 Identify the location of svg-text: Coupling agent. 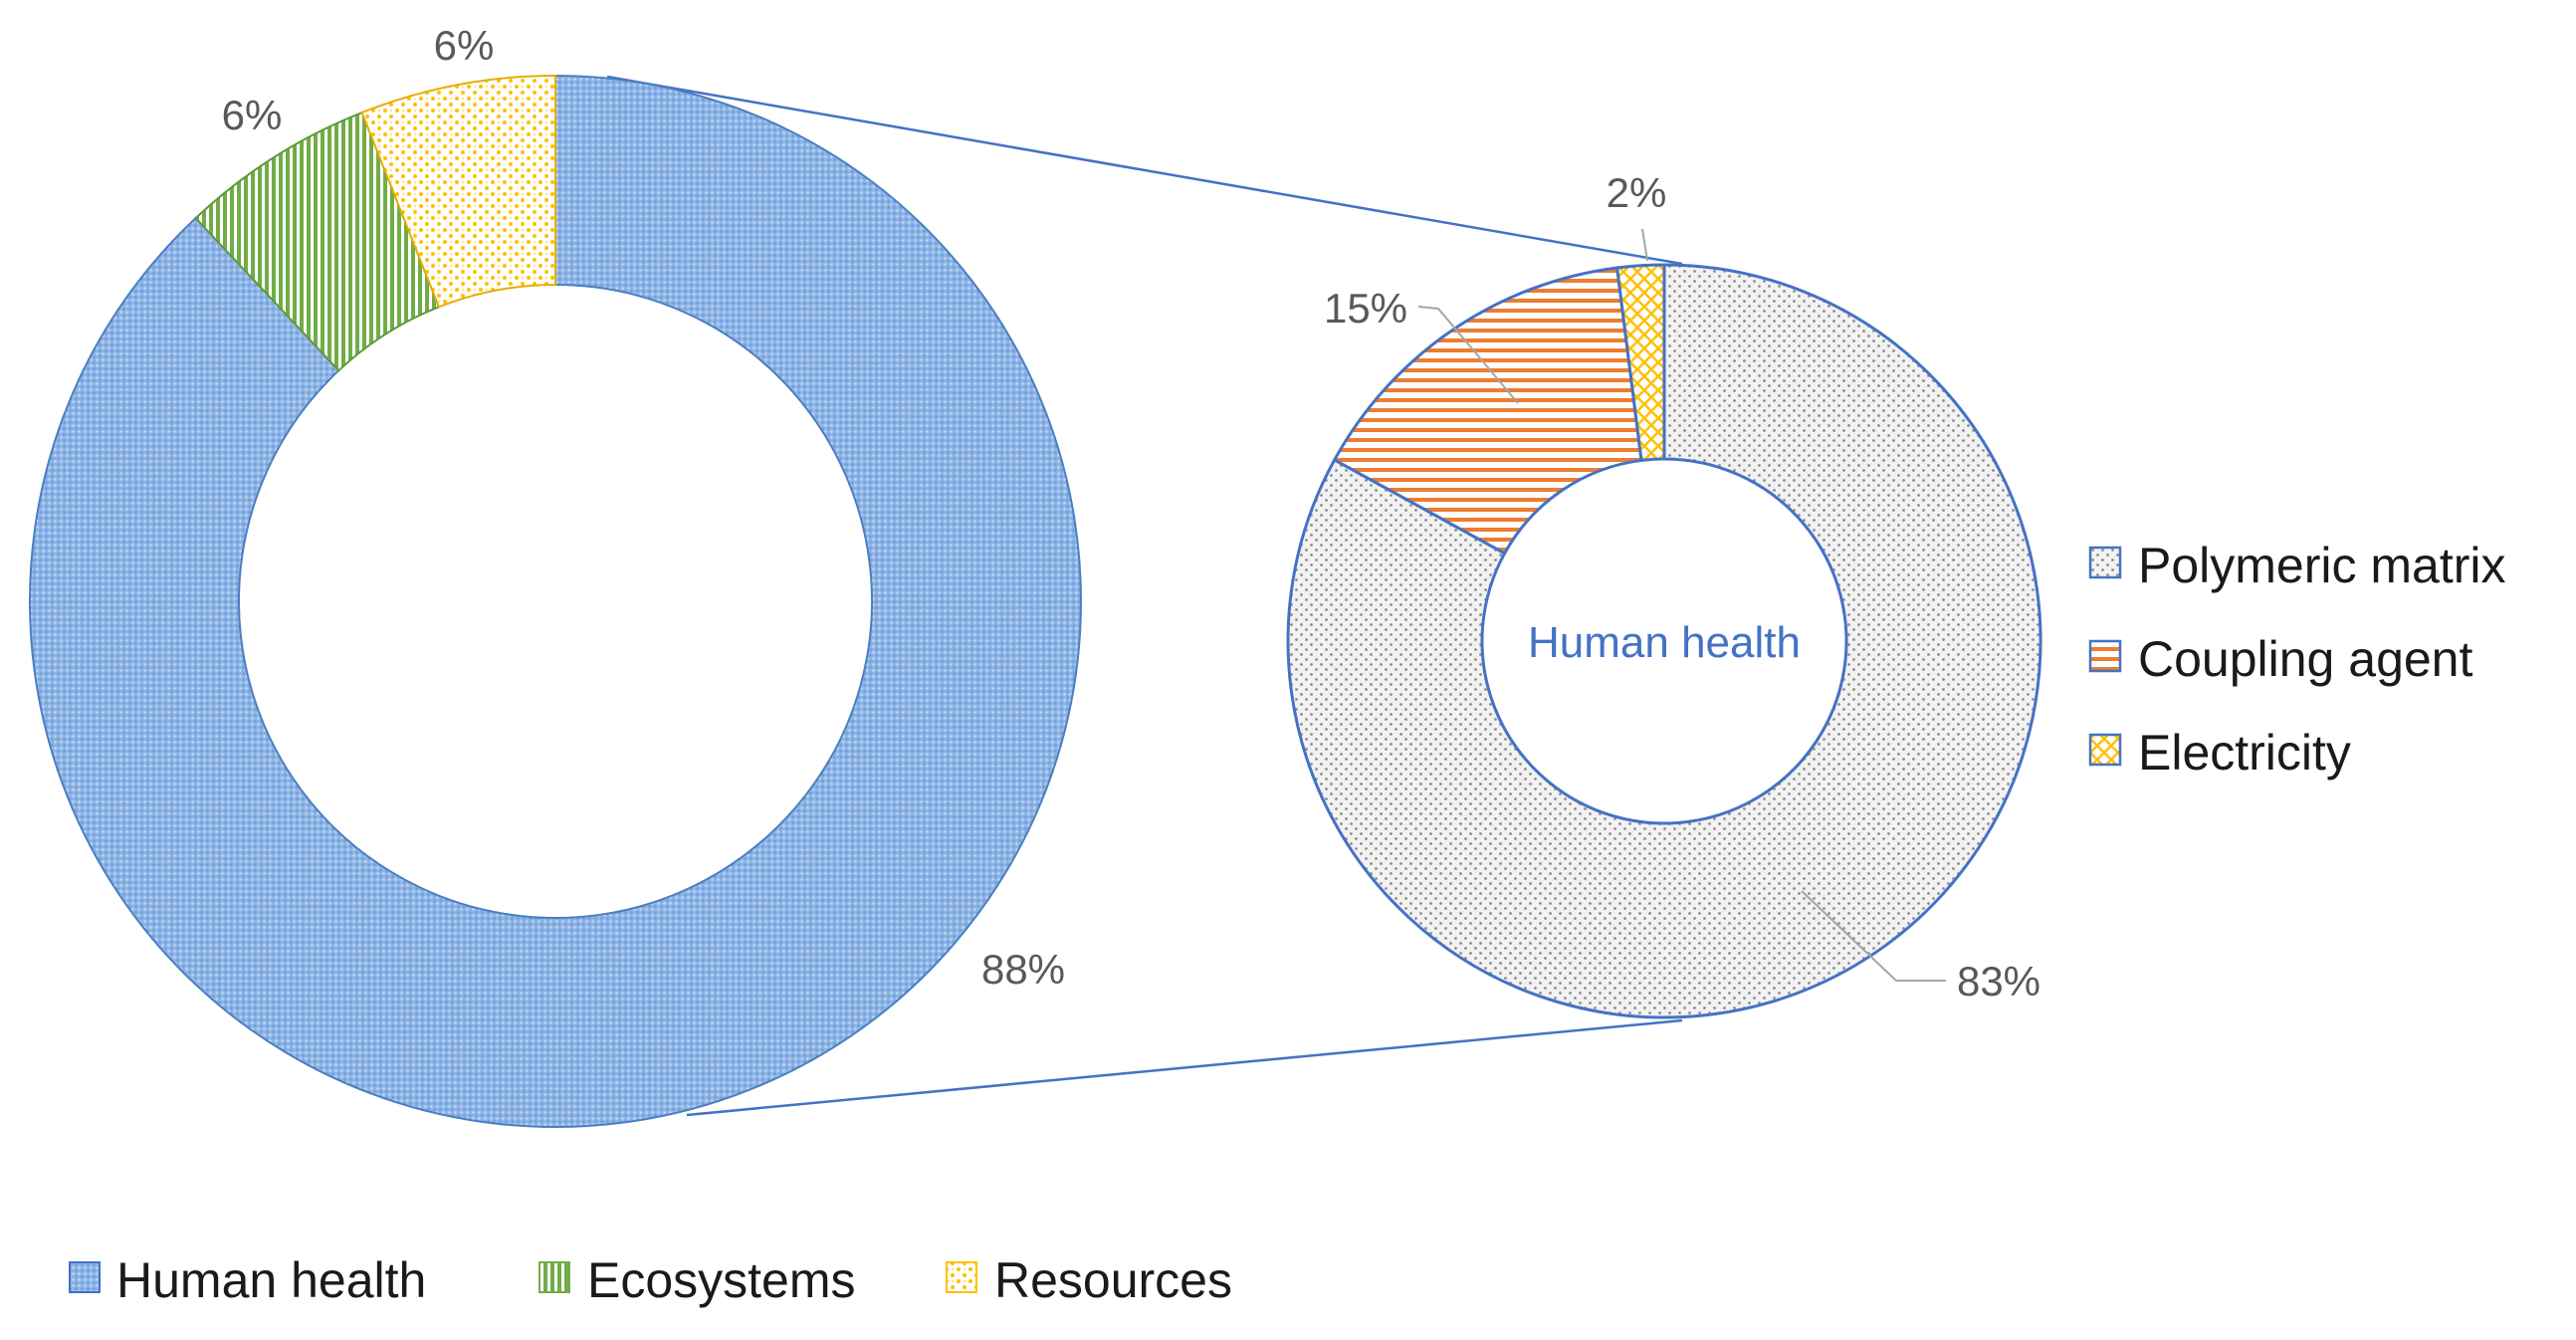
(2305, 659).